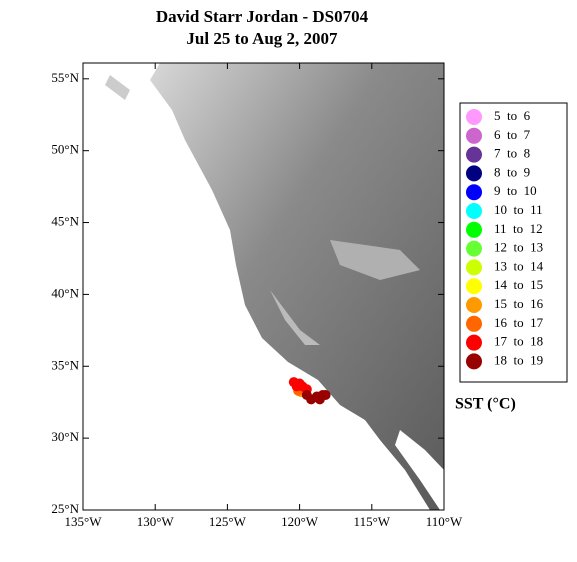 The height and width of the screenshot is (562, 577). I want to click on legend-label: 5 to 6, so click(512, 115).